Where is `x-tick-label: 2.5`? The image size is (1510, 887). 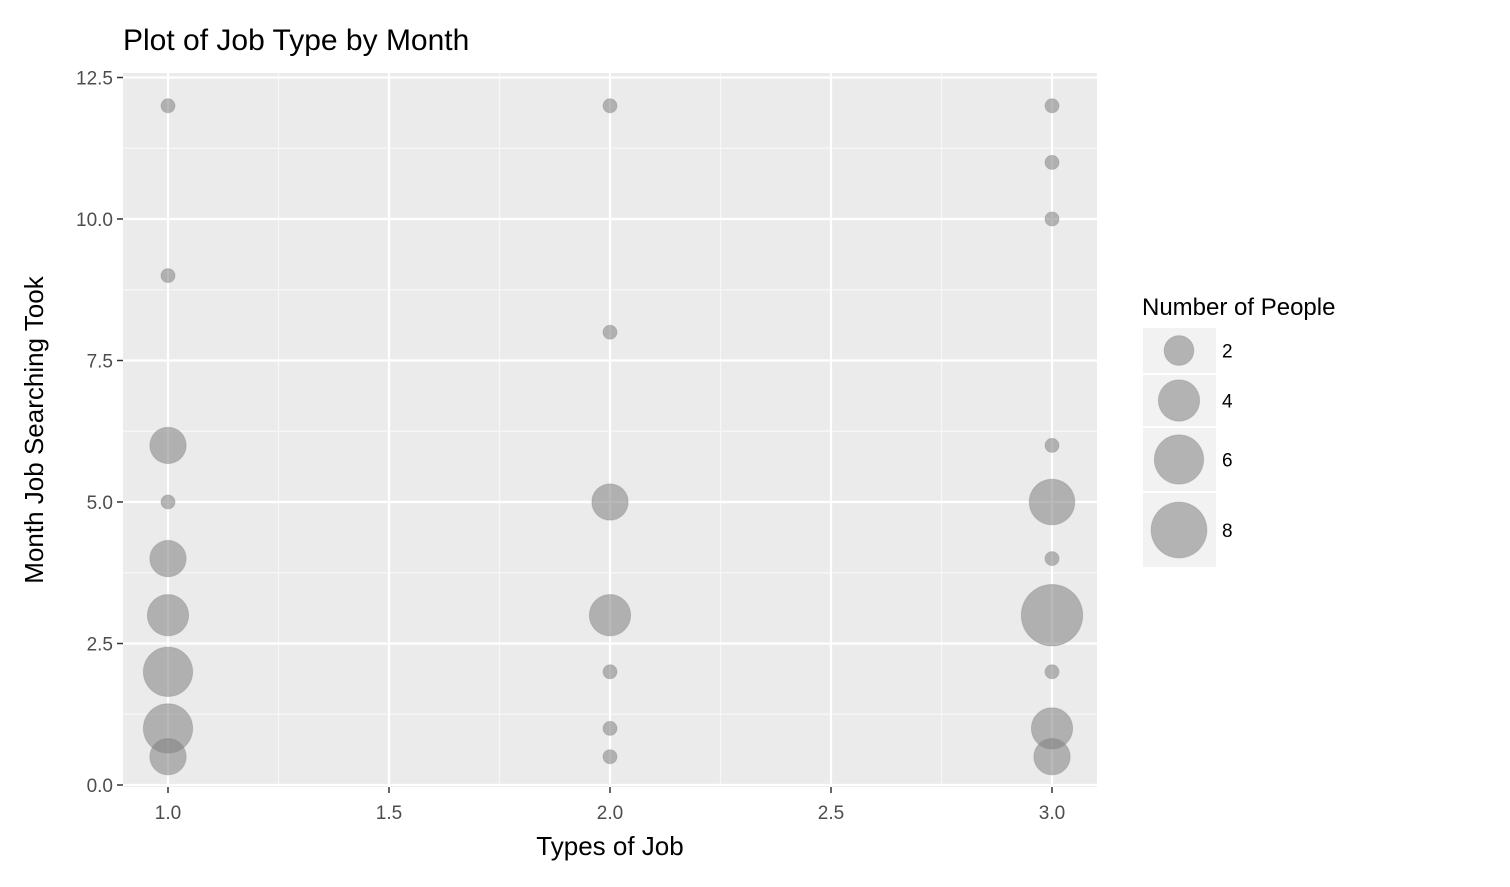
x-tick-label: 2.5 is located at coordinates (831, 813).